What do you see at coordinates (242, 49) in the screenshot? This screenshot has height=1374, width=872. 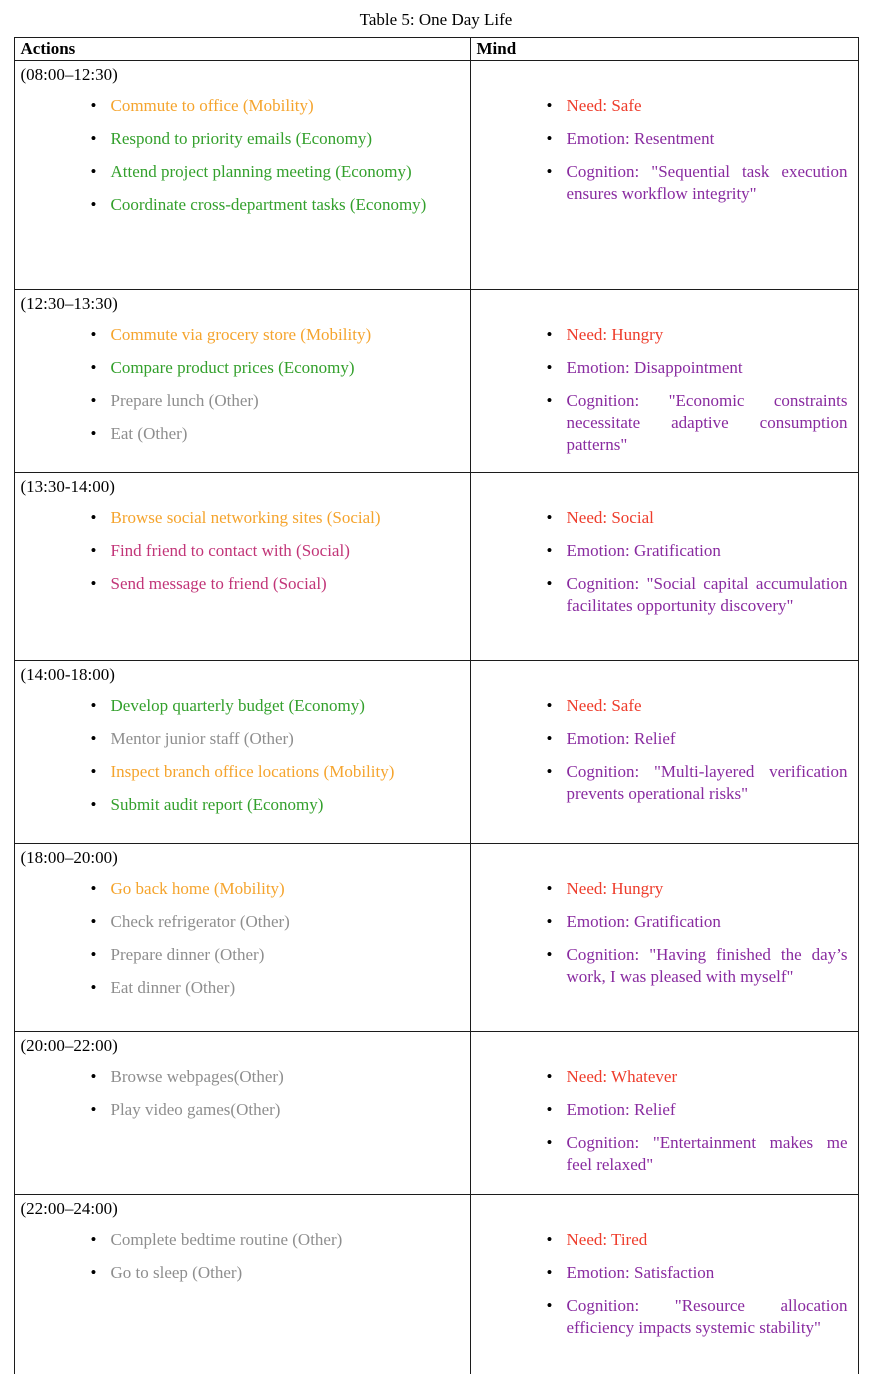 I see `column-header-actions: Actions` at bounding box center [242, 49].